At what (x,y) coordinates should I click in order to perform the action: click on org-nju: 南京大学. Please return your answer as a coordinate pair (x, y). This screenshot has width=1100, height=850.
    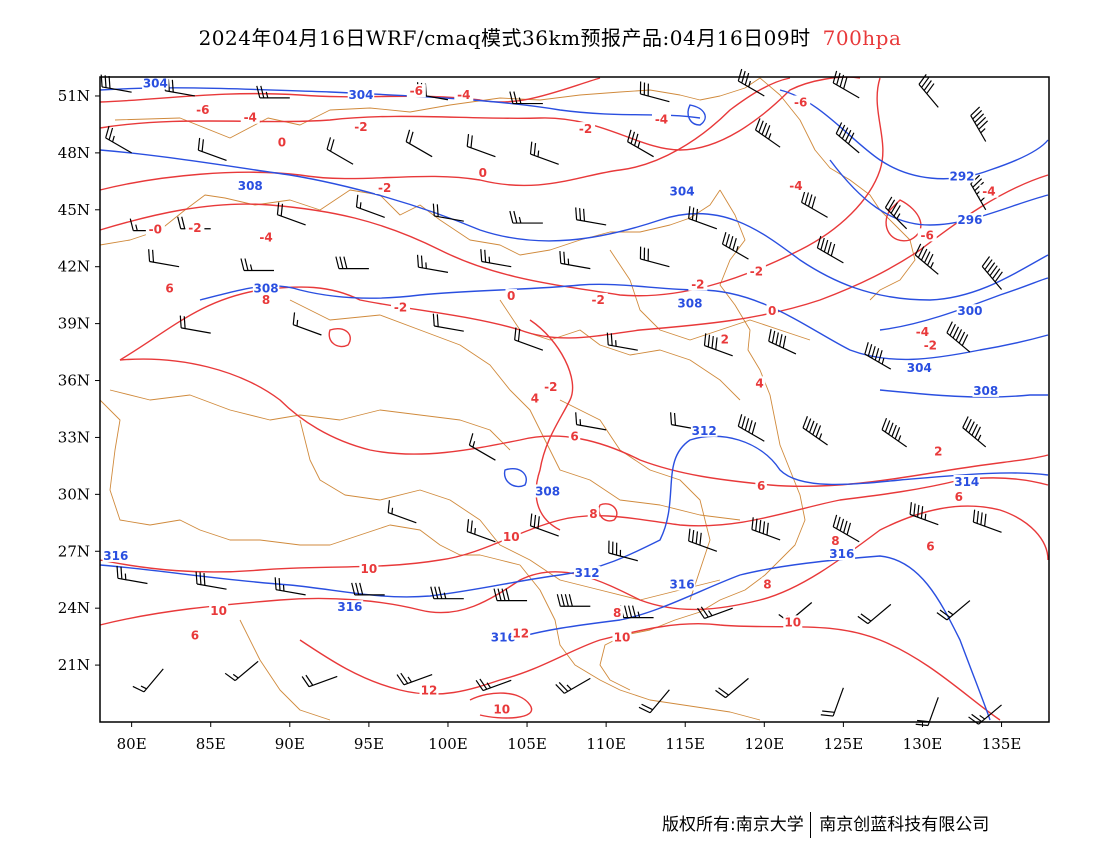
    Looking at the image, I should click on (769, 825).